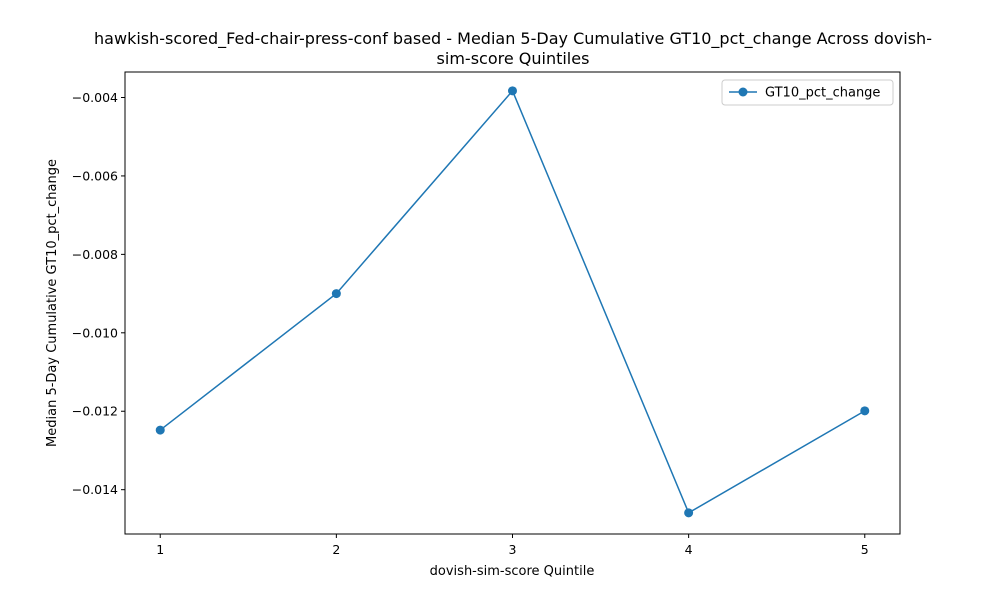  I want to click on x-tick-label: 4, so click(689, 549).